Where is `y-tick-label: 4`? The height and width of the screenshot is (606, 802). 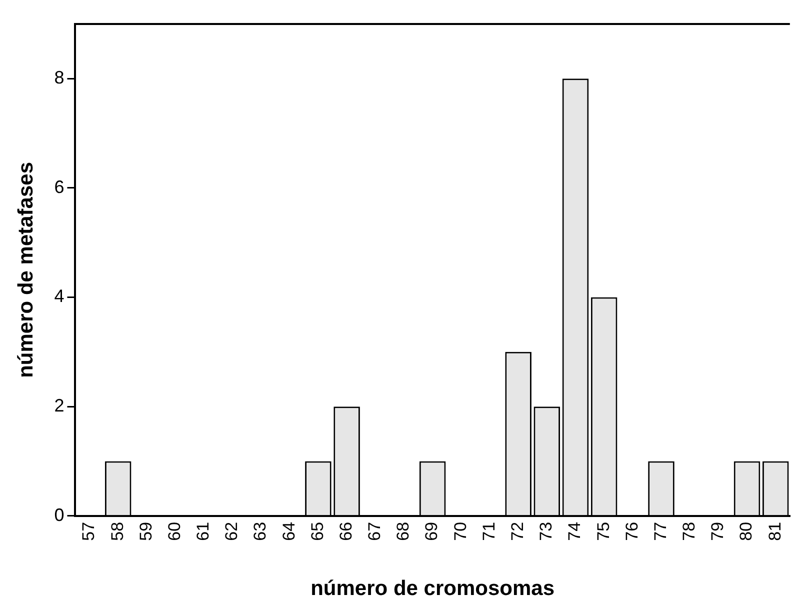 y-tick-label: 4 is located at coordinates (59, 296).